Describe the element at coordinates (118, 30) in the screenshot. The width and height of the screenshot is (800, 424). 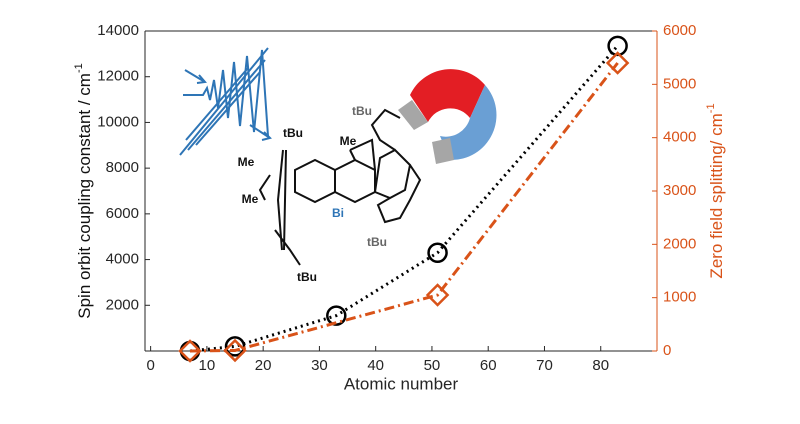
I see `y-tick-label: 14000` at that location.